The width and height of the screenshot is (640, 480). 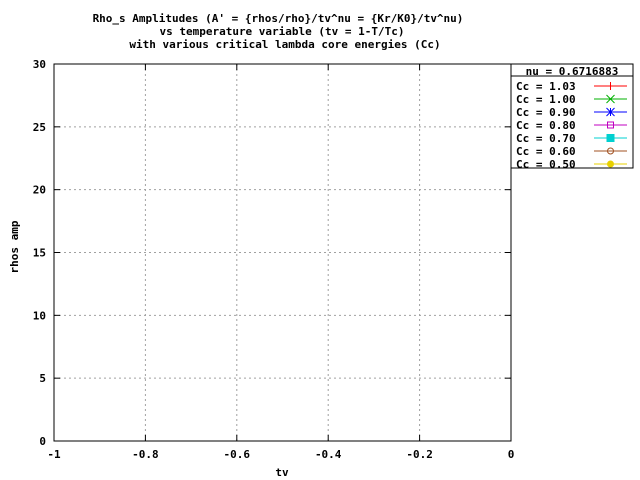 I want to click on y-tick-label: 15, so click(x=39, y=253).